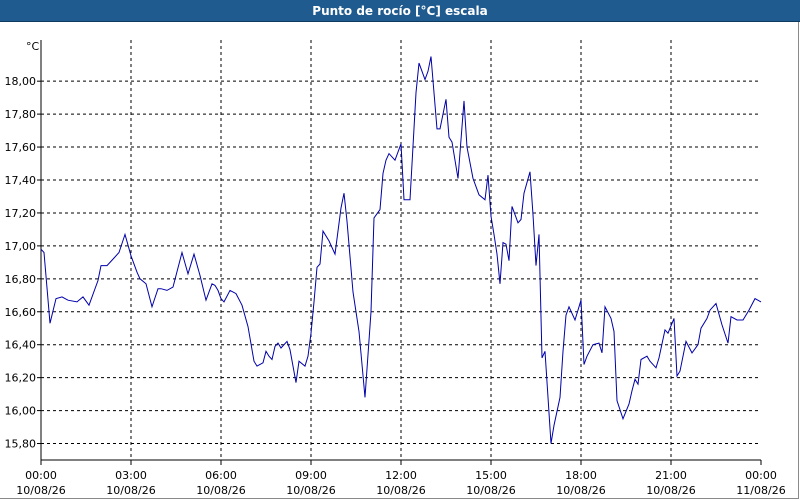  What do you see at coordinates (21, 411) in the screenshot?
I see `y-tick-label: 16,00` at bounding box center [21, 411].